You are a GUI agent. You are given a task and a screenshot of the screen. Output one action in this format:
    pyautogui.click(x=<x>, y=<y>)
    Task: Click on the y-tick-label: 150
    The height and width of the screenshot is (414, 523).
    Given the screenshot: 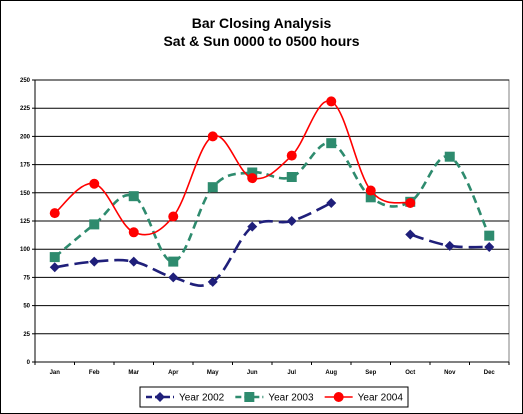 What is the action you would take?
    pyautogui.click(x=25, y=194)
    